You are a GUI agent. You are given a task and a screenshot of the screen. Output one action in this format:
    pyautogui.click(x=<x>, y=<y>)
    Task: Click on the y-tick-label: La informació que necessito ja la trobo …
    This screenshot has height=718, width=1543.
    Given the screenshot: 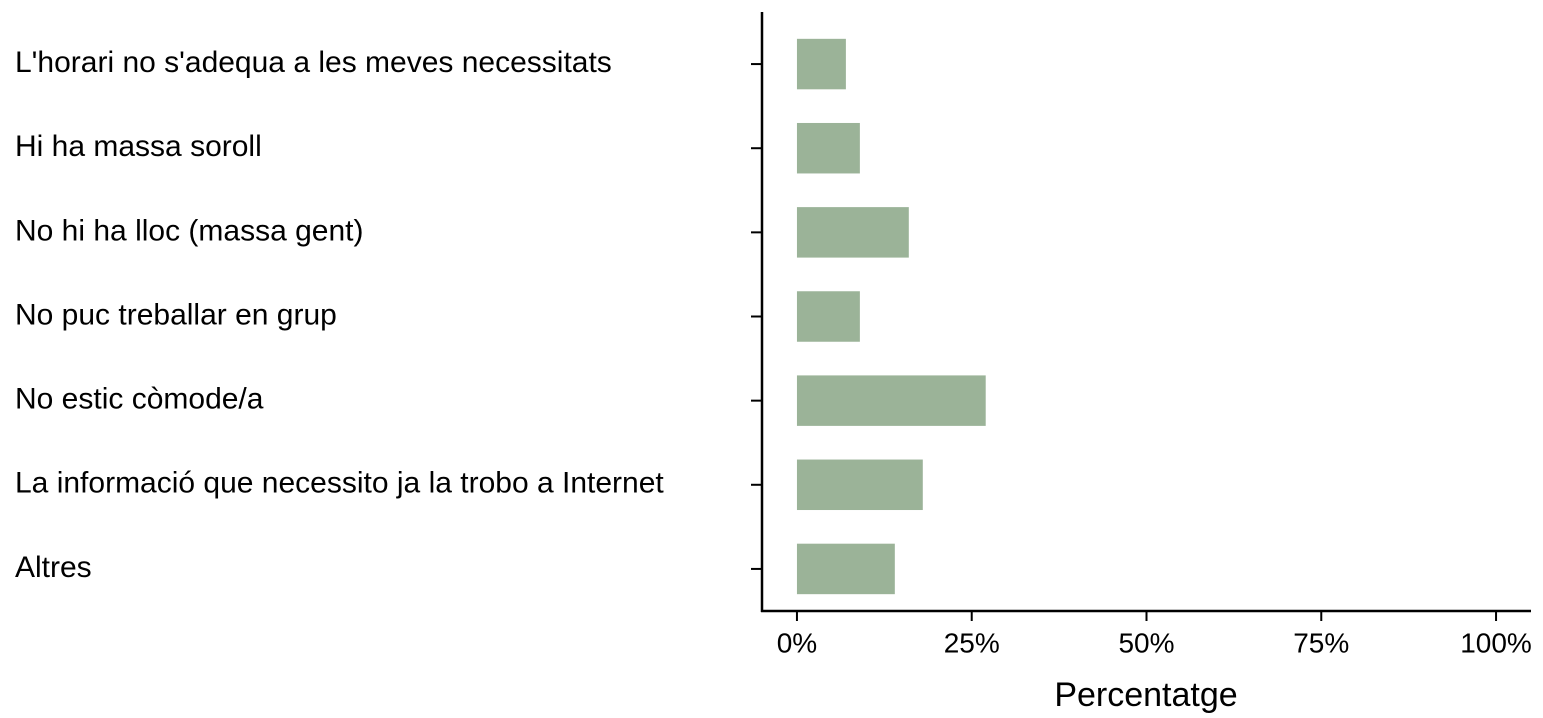 What is the action you would take?
    pyautogui.click(x=339, y=483)
    